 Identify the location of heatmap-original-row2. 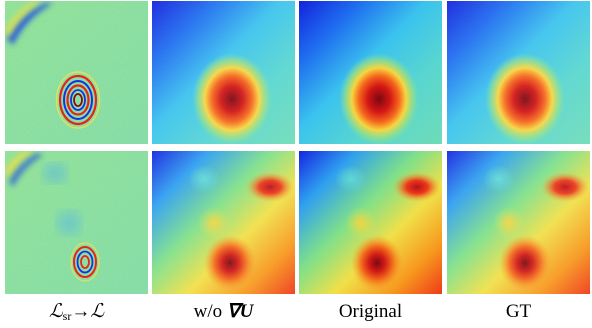
(370, 222).